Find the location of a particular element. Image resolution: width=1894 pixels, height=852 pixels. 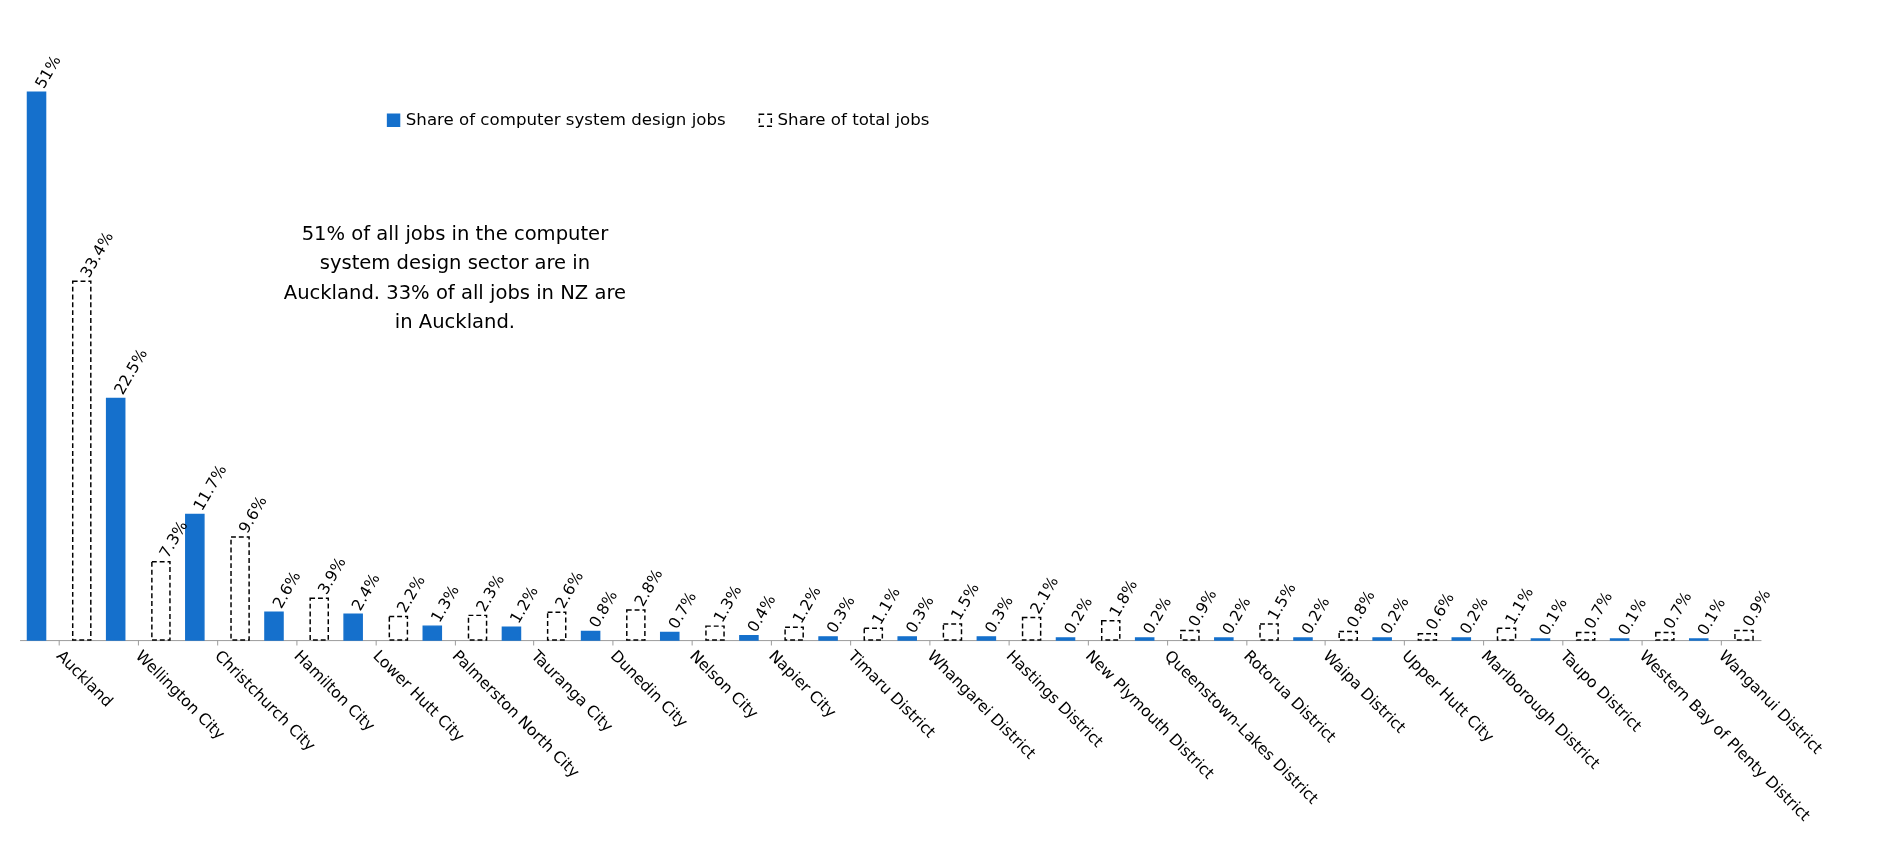

legend-label: Share of total jobs is located at coordinates (853, 120).